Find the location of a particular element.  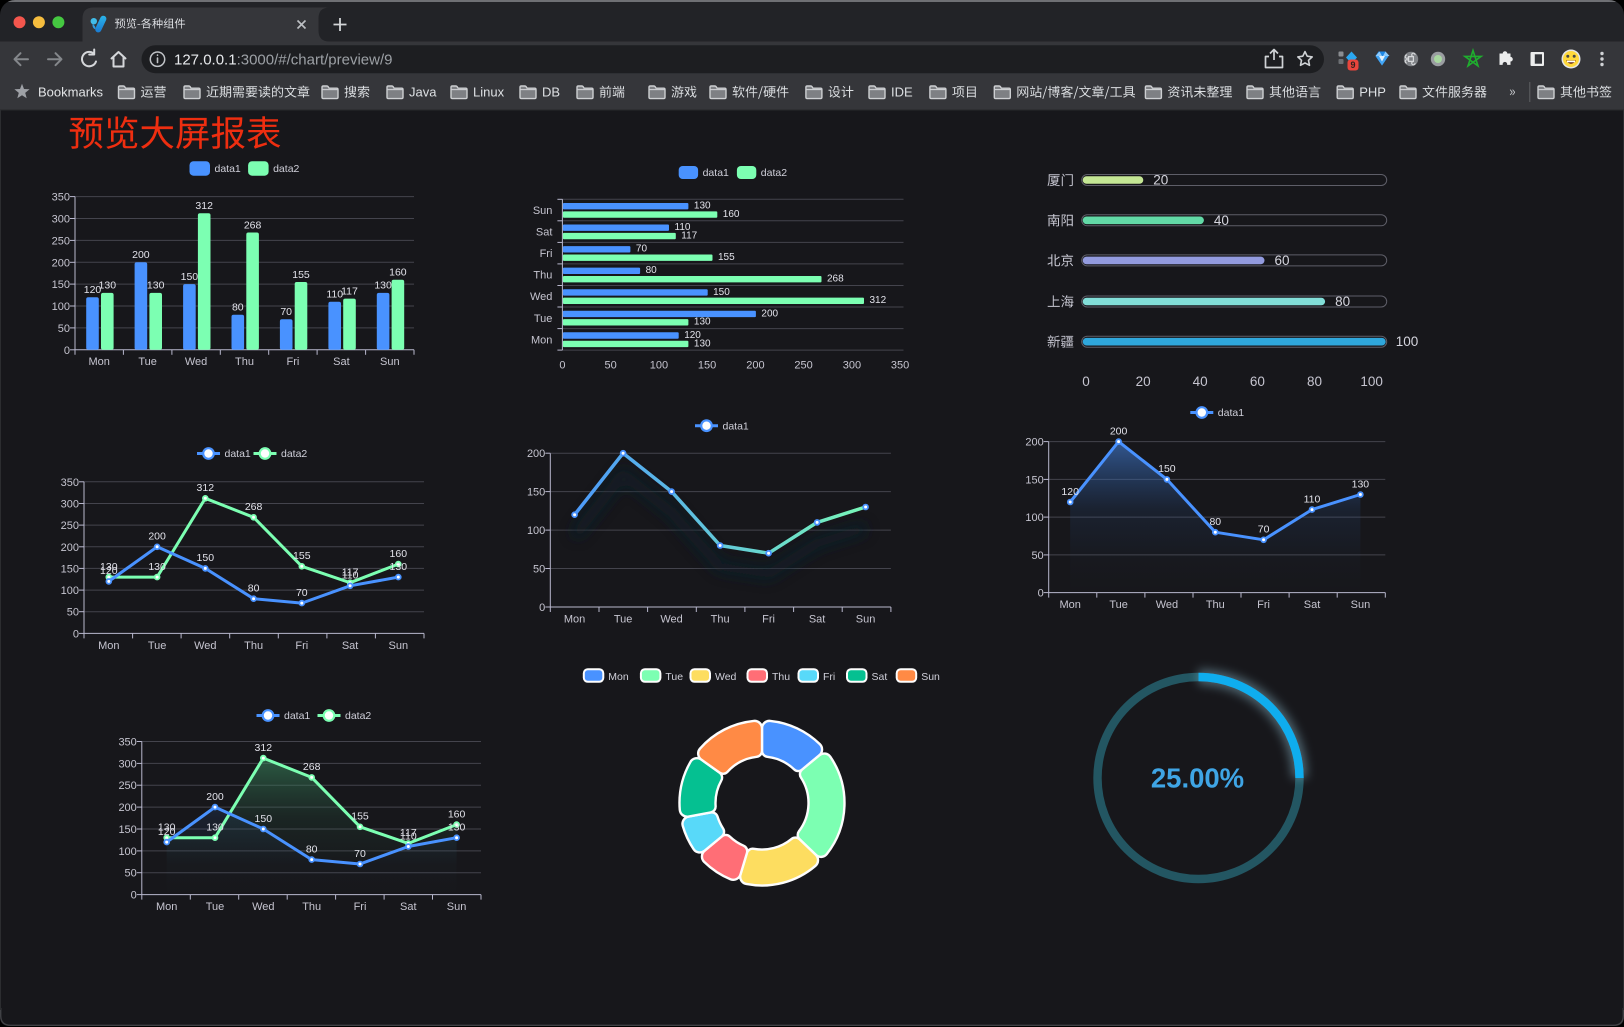

svg-text: Mon is located at coordinates (1069, 605).